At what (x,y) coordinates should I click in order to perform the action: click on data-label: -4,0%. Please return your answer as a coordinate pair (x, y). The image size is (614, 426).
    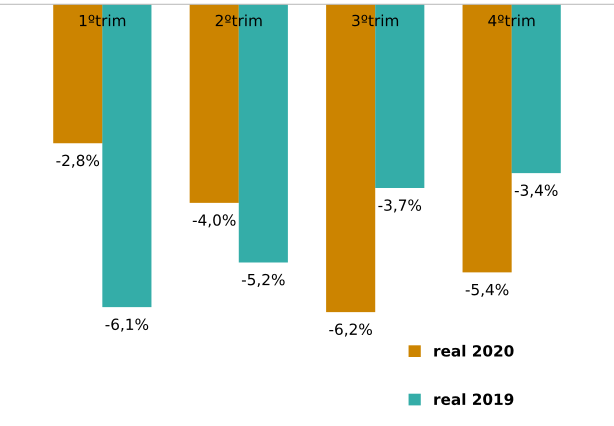
    Looking at the image, I should click on (214, 221).